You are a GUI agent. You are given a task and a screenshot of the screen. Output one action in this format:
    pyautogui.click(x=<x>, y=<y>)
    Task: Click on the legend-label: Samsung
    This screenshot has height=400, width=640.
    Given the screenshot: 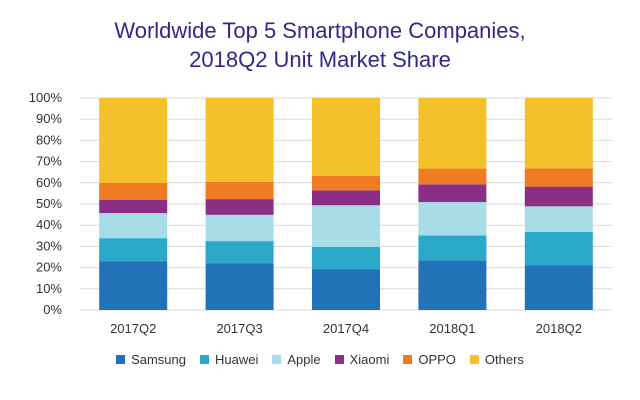 What is the action you would take?
    pyautogui.click(x=158, y=359)
    